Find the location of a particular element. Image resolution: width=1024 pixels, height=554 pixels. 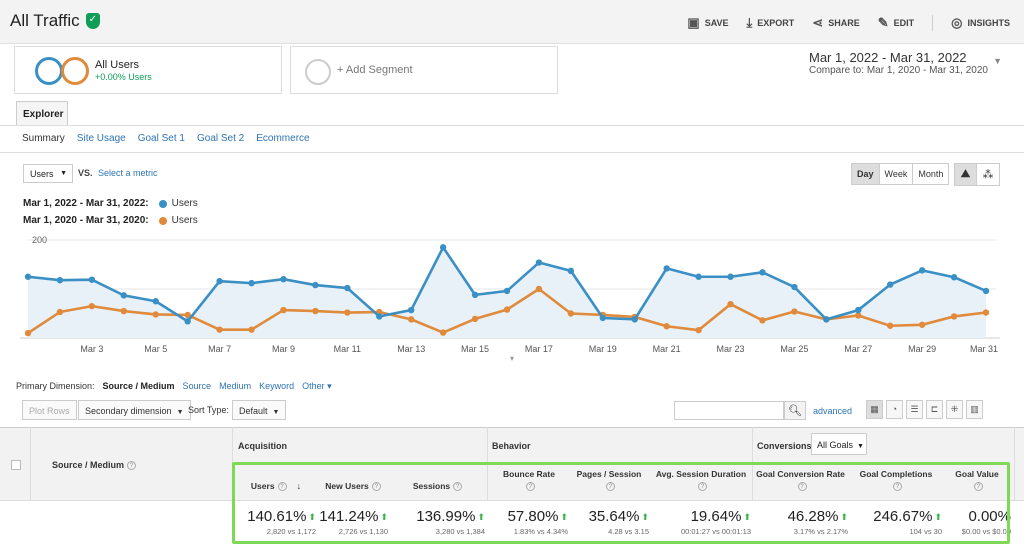

date-range-main: Mar 1, 2022 - Mar 31, 2022 is located at coordinates (888, 57).